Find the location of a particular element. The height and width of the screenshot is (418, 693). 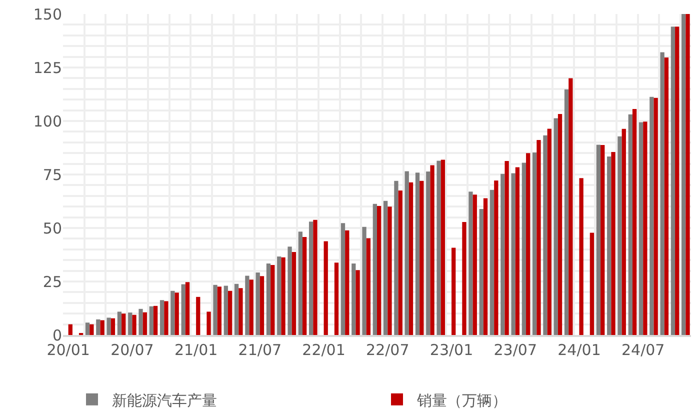

x-tick-label: 20/07 is located at coordinates (132, 349).